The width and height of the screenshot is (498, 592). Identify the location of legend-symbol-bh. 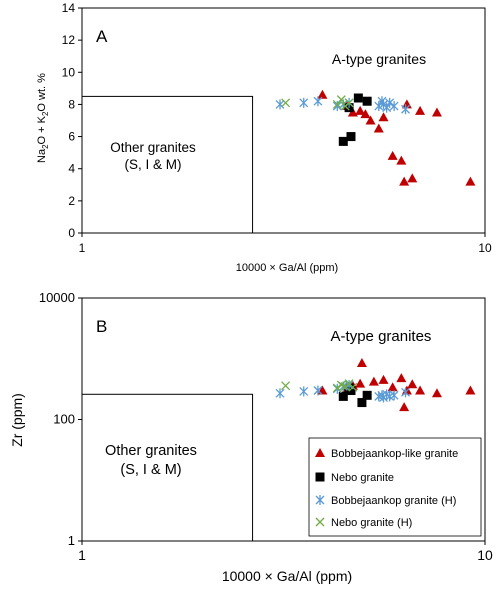
(320, 500).